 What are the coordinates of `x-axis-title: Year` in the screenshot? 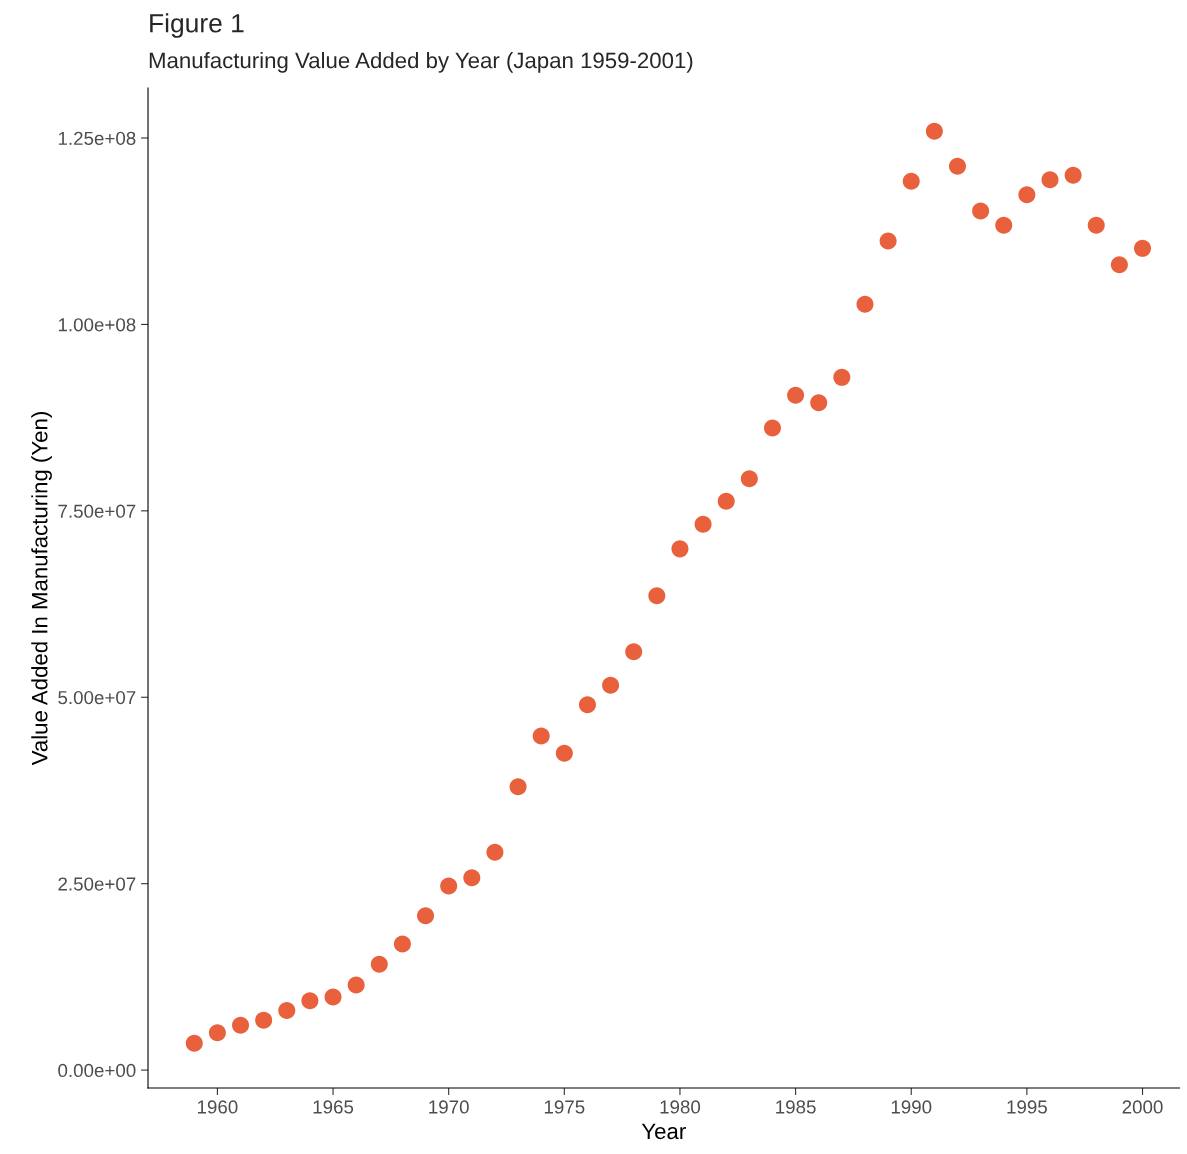 It's located at (663, 1131).